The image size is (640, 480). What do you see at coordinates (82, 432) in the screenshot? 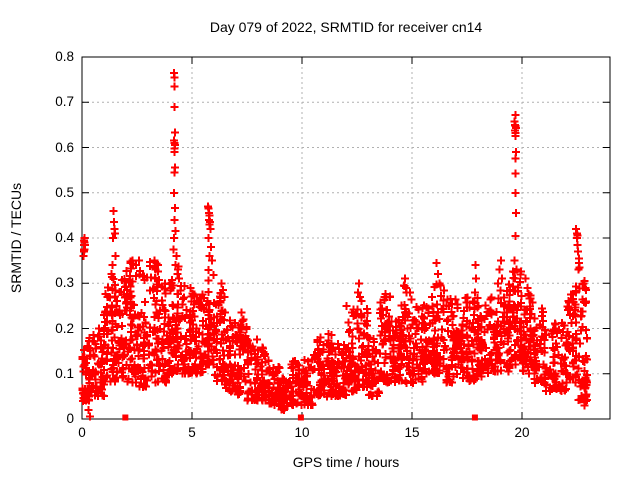
I see `x-tick-label: 0` at bounding box center [82, 432].